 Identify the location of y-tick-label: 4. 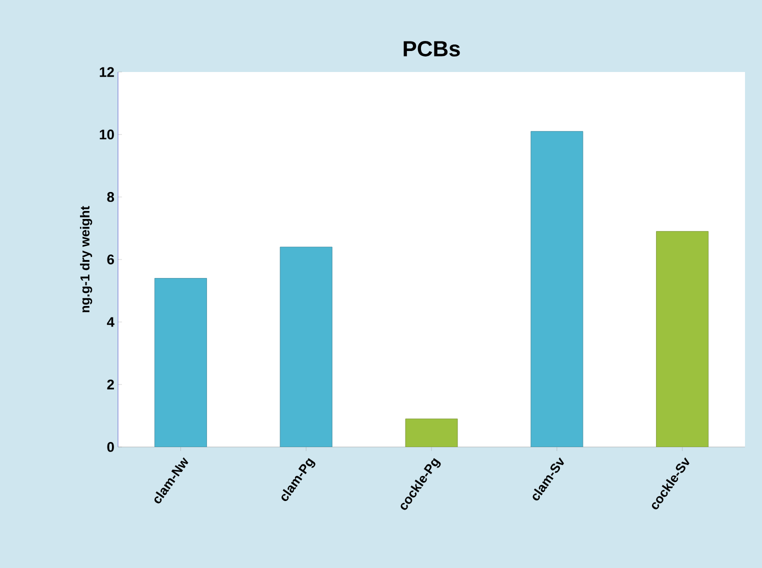
(110, 322).